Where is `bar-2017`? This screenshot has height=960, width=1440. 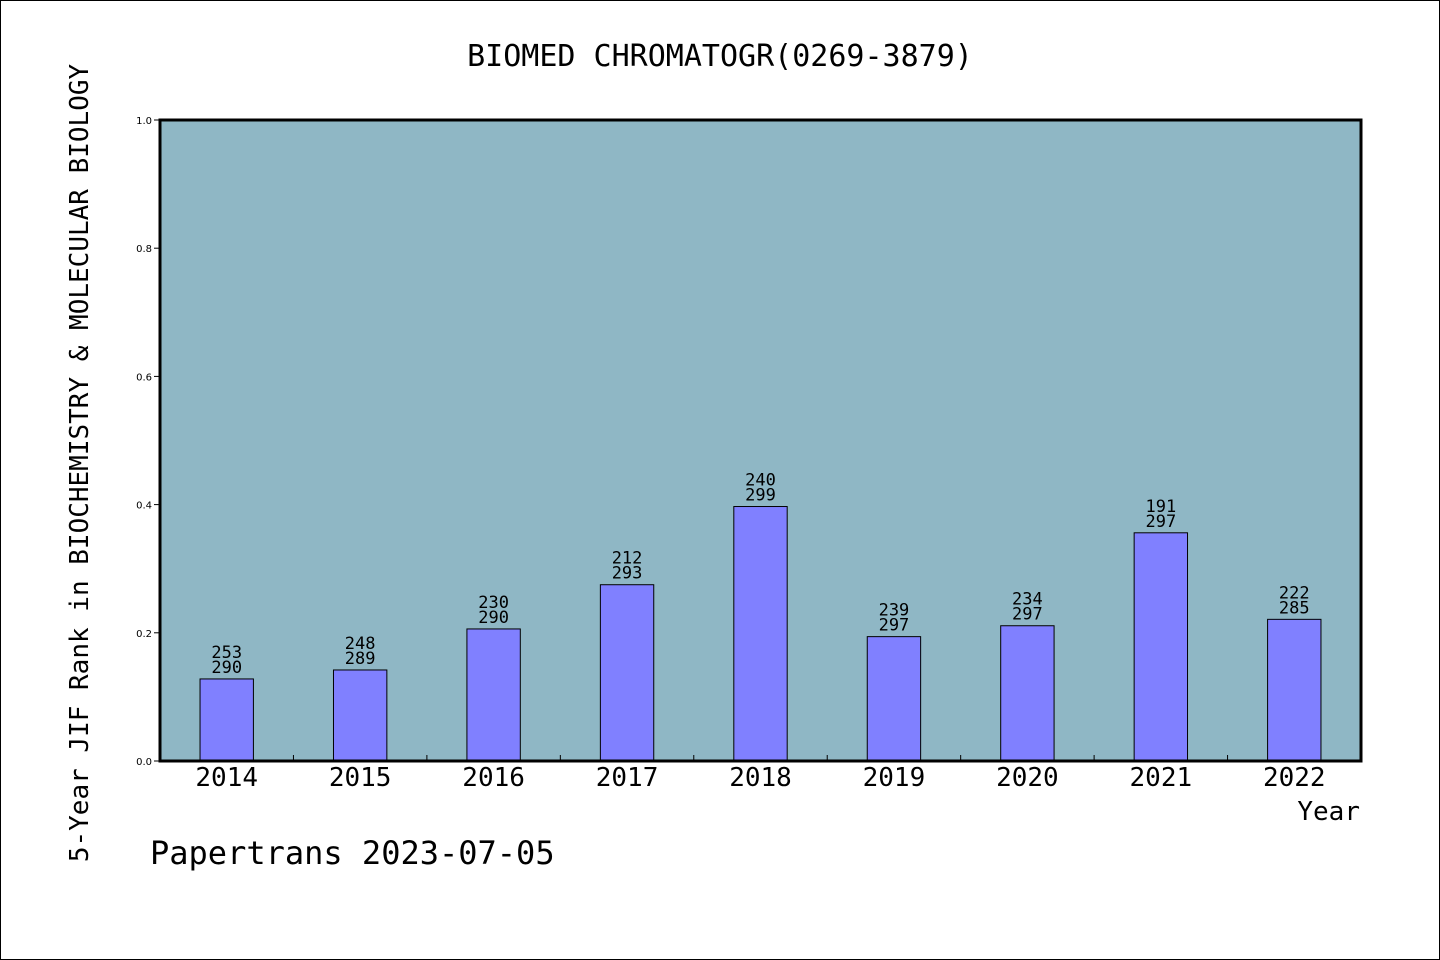
bar-2017 is located at coordinates (627, 673).